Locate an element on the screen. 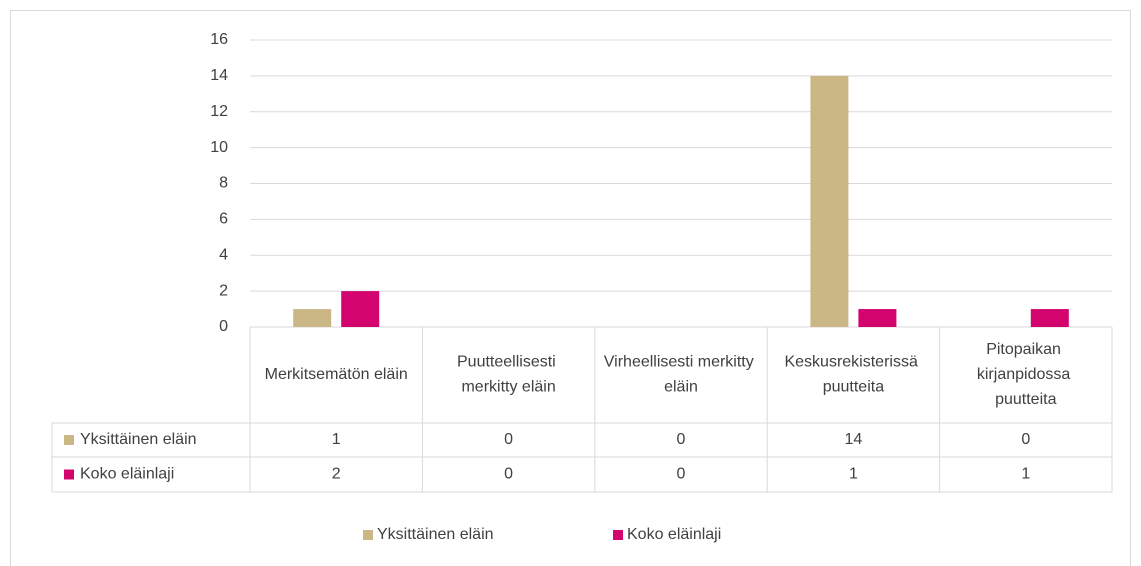 This screenshot has height=566, width=1141. y-tick-label: 16 is located at coordinates (219, 39).